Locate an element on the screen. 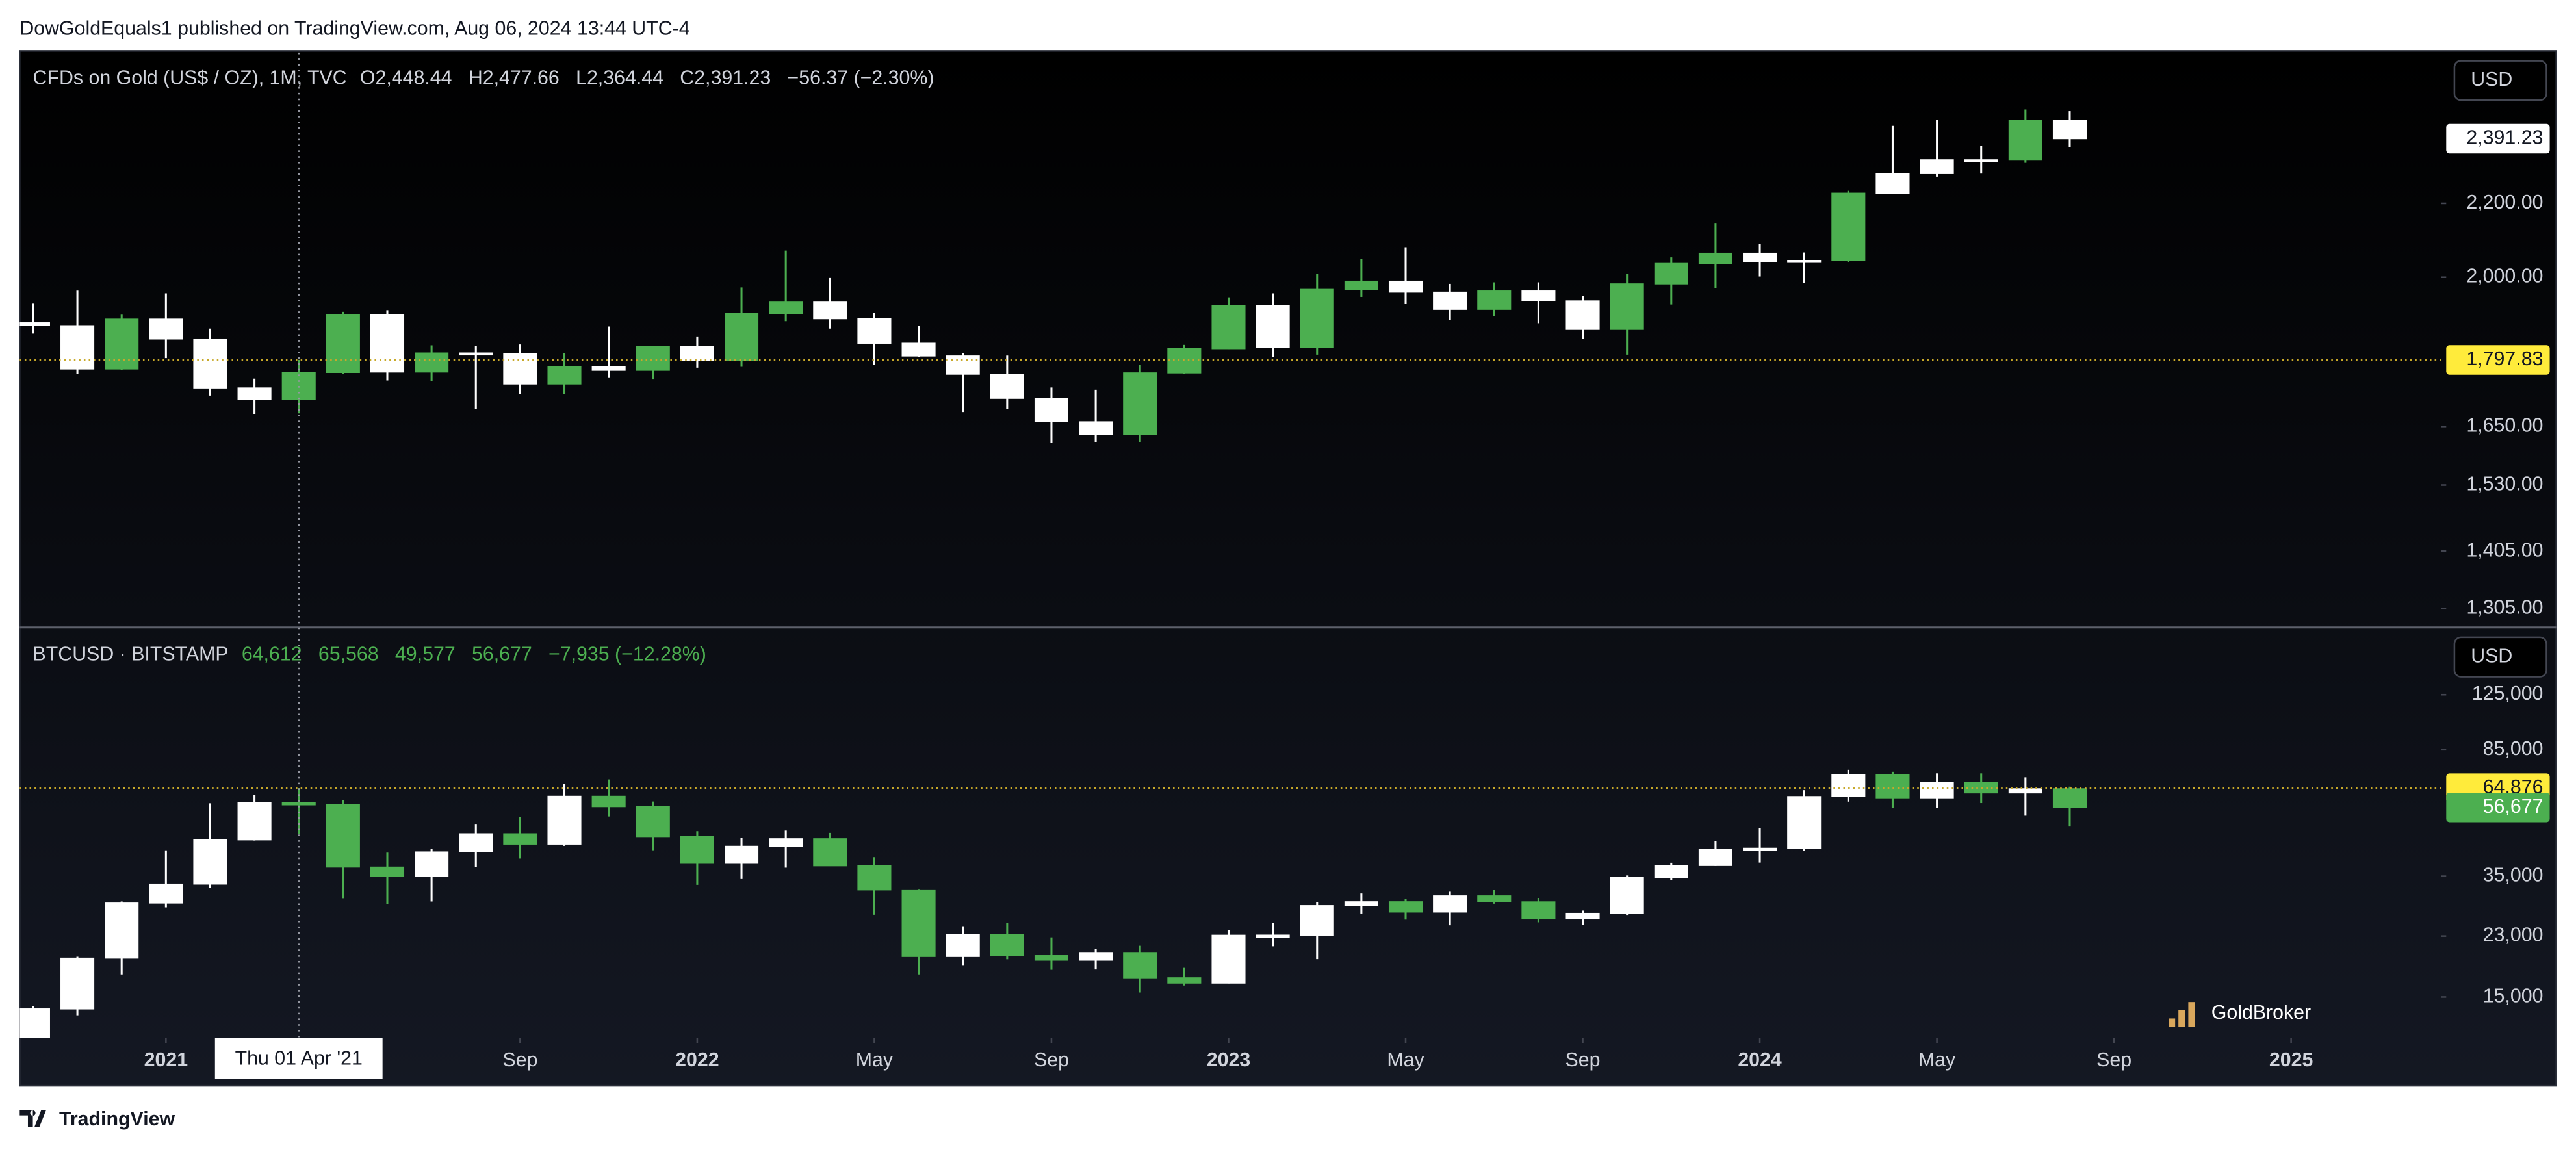 Image resolution: width=2576 pixels, height=1152 pixels. logo-icon is located at coordinates (32, 1118).